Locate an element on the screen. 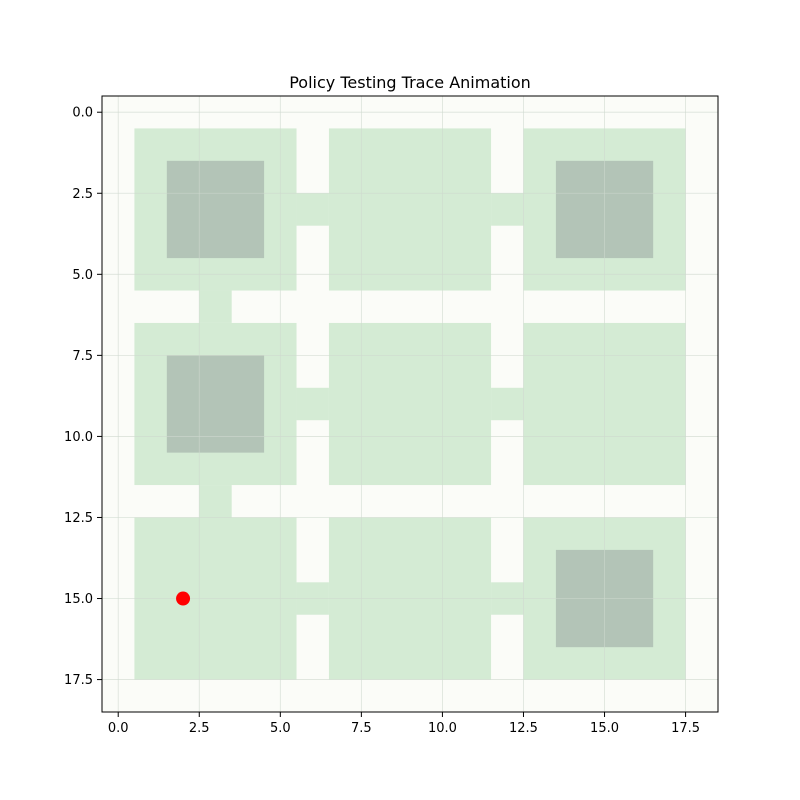  x-tick-label-0: 0.0 is located at coordinates (118, 728).